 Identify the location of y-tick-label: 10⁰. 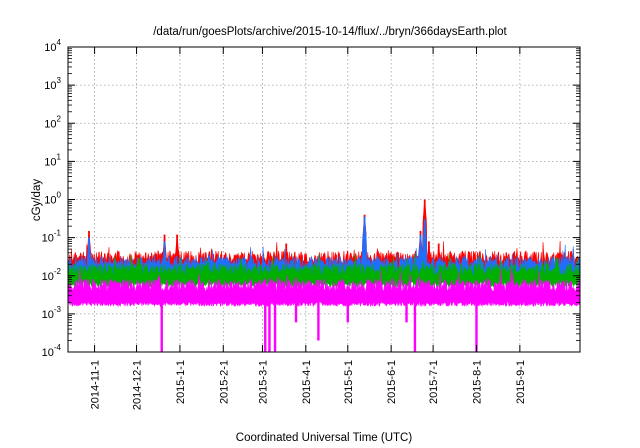
(52, 199).